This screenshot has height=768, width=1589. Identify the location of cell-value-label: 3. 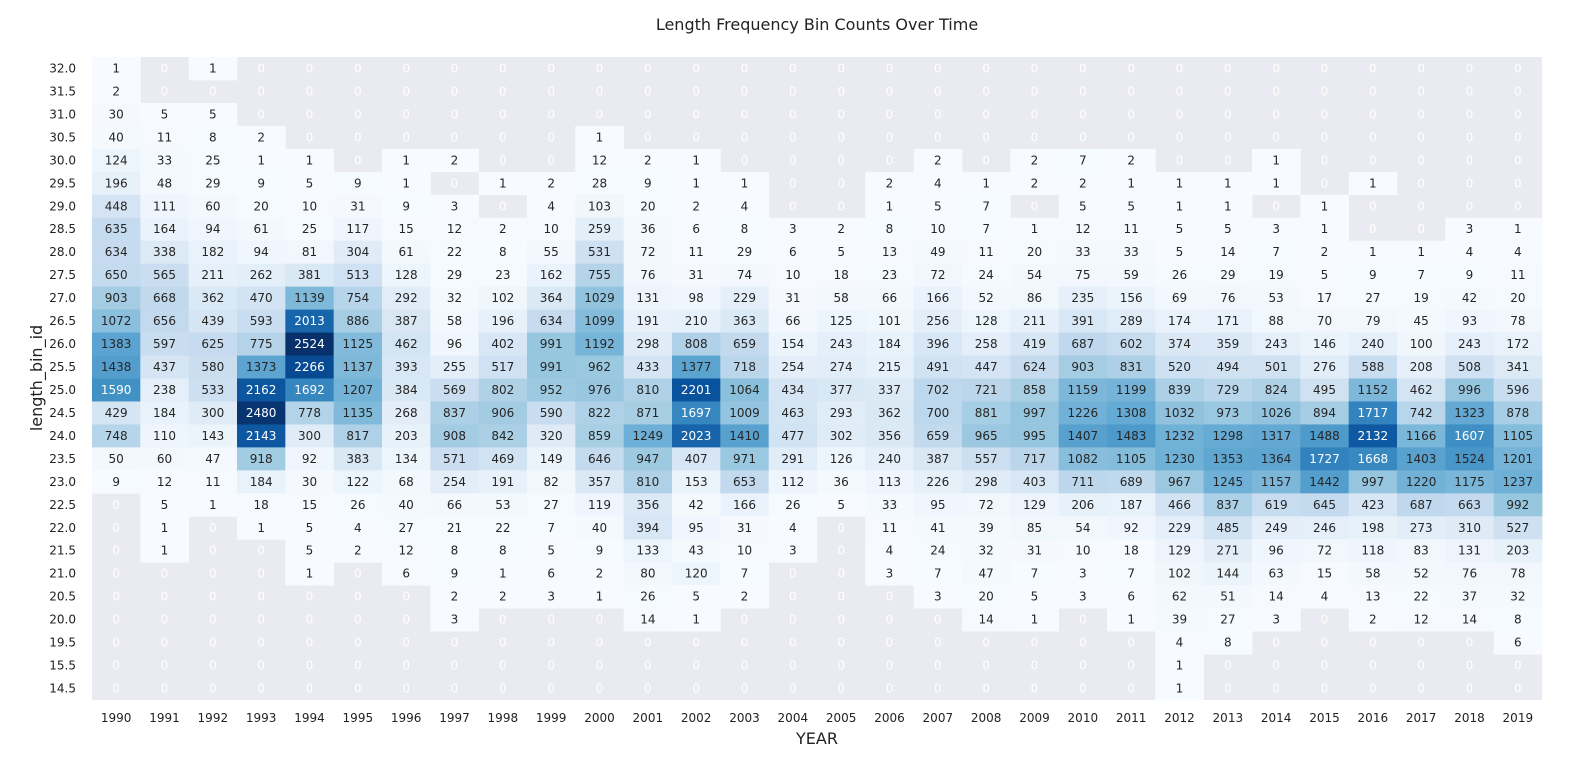
(1083, 597).